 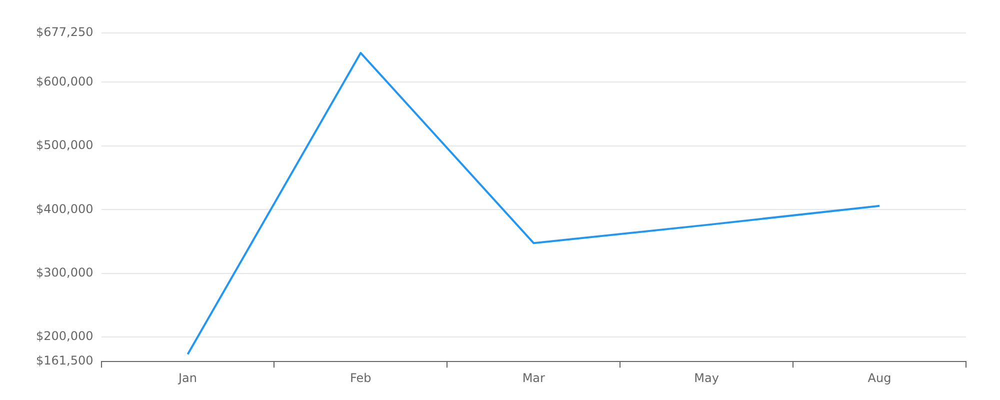 What do you see at coordinates (65, 145) in the screenshot?
I see `y-tick-label: $500,000` at bounding box center [65, 145].